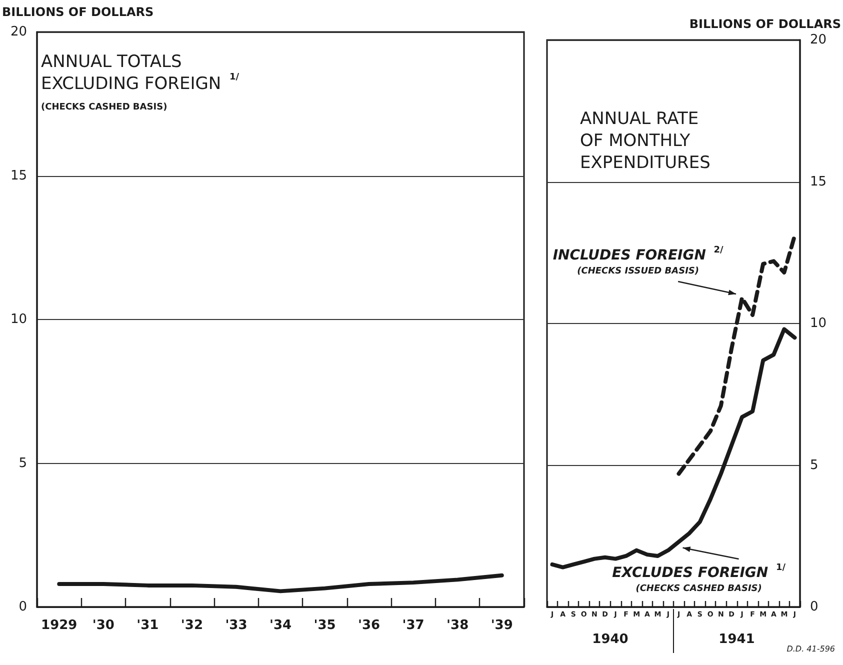 This screenshot has width=843, height=665. Describe the element at coordinates (280, 625) in the screenshot. I see `x-tick-label: '34` at that location.